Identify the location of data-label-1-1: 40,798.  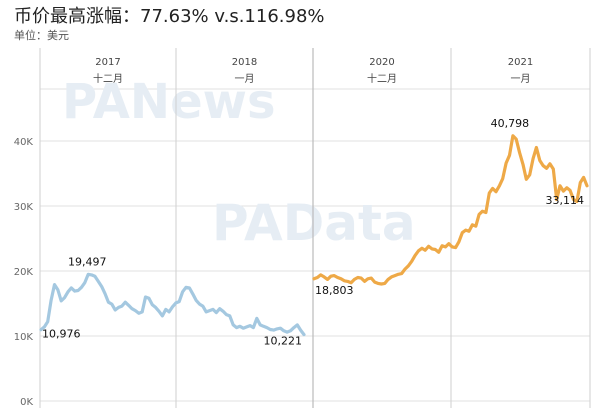
(510, 123).